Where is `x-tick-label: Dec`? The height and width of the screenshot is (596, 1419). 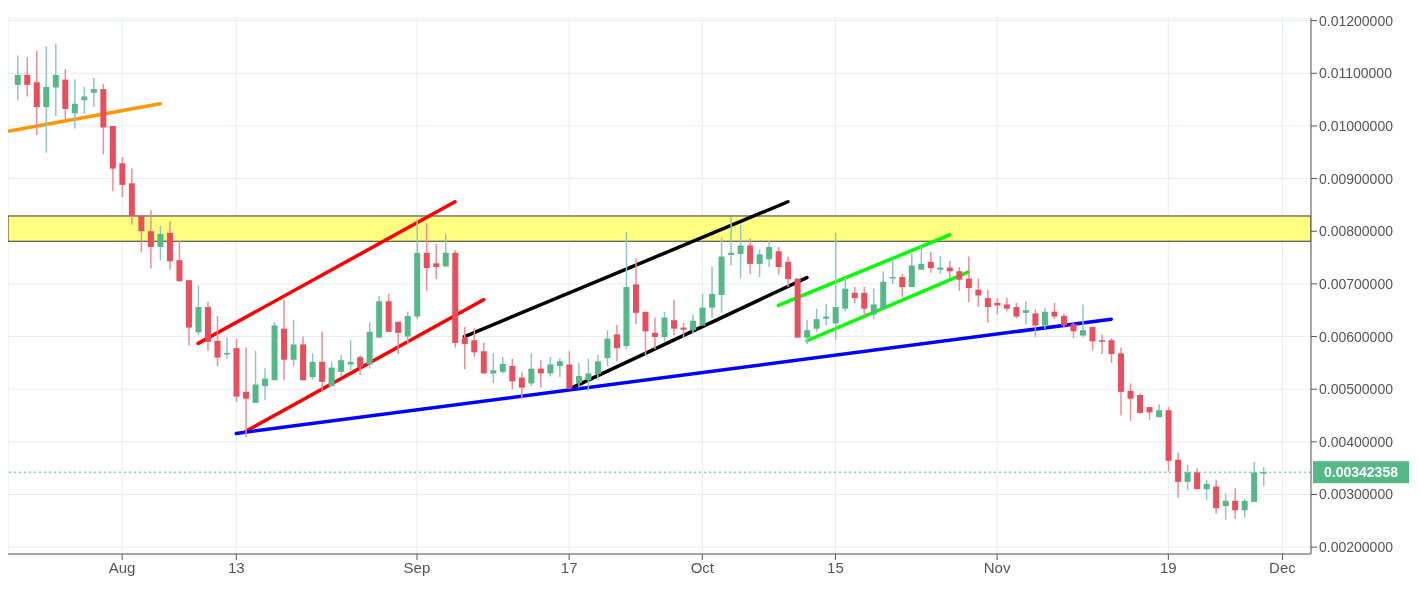 x-tick-label: Dec is located at coordinates (1283, 567).